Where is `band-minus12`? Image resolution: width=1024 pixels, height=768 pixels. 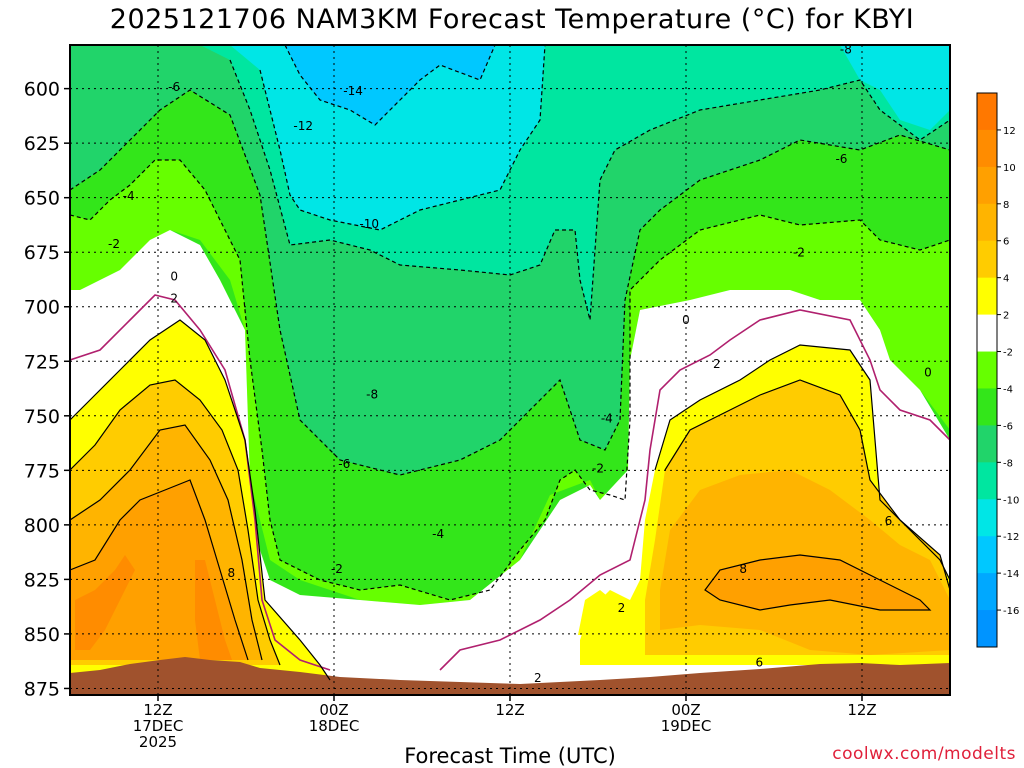 band-minus12 is located at coordinates (387, 137).